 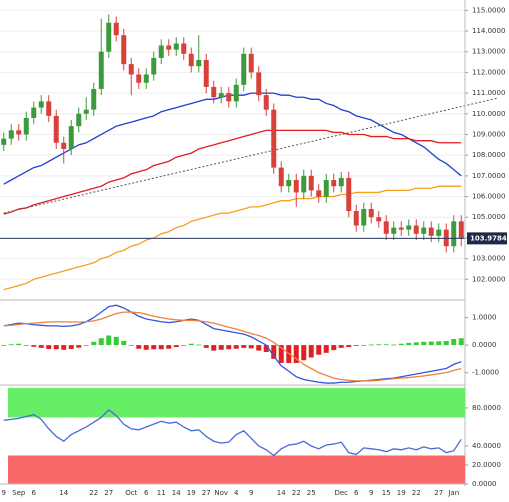 What do you see at coordinates (161, 493) in the screenshot?
I see `x-tick-label: 11` at bounding box center [161, 493].